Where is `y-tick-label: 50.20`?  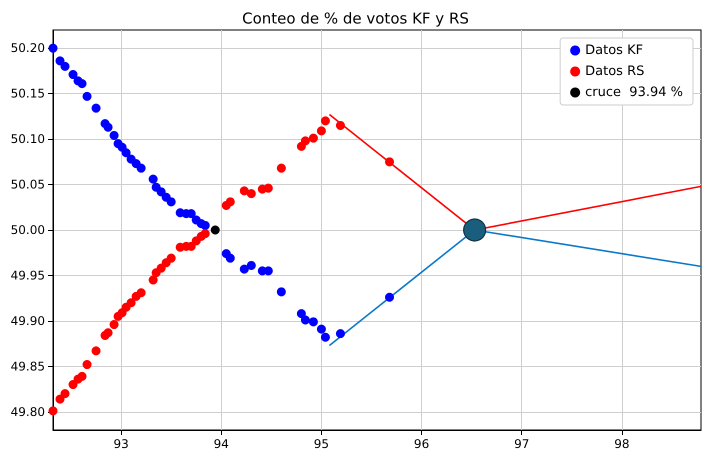
y-tick-label: 50.20 is located at coordinates (27, 48).